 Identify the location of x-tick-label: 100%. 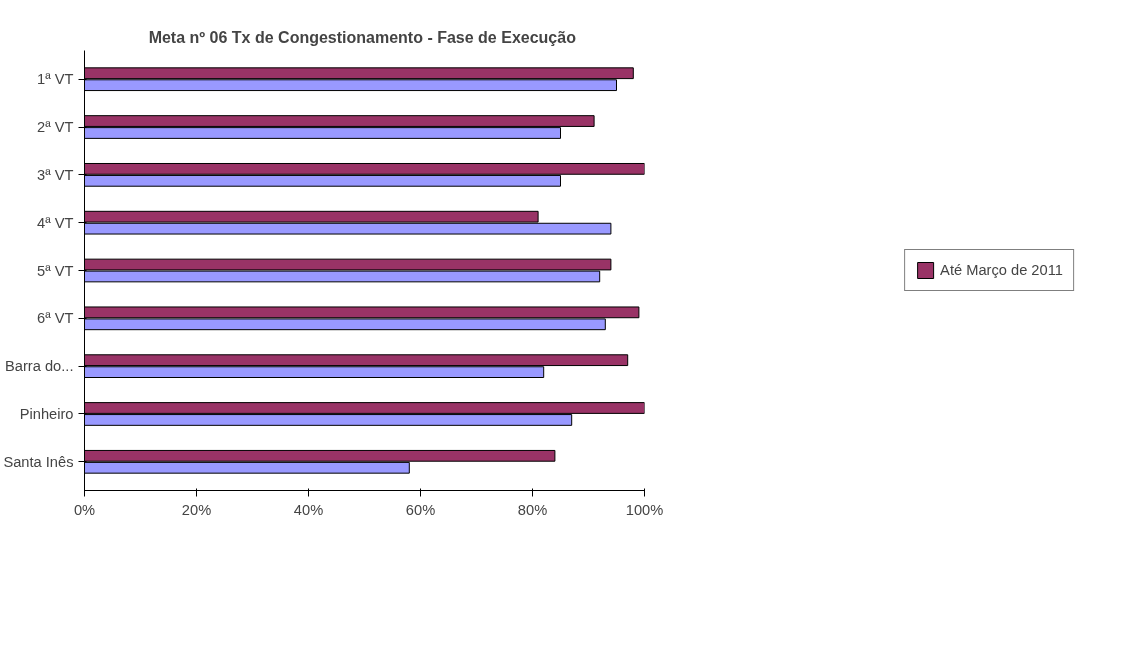
(644, 509).